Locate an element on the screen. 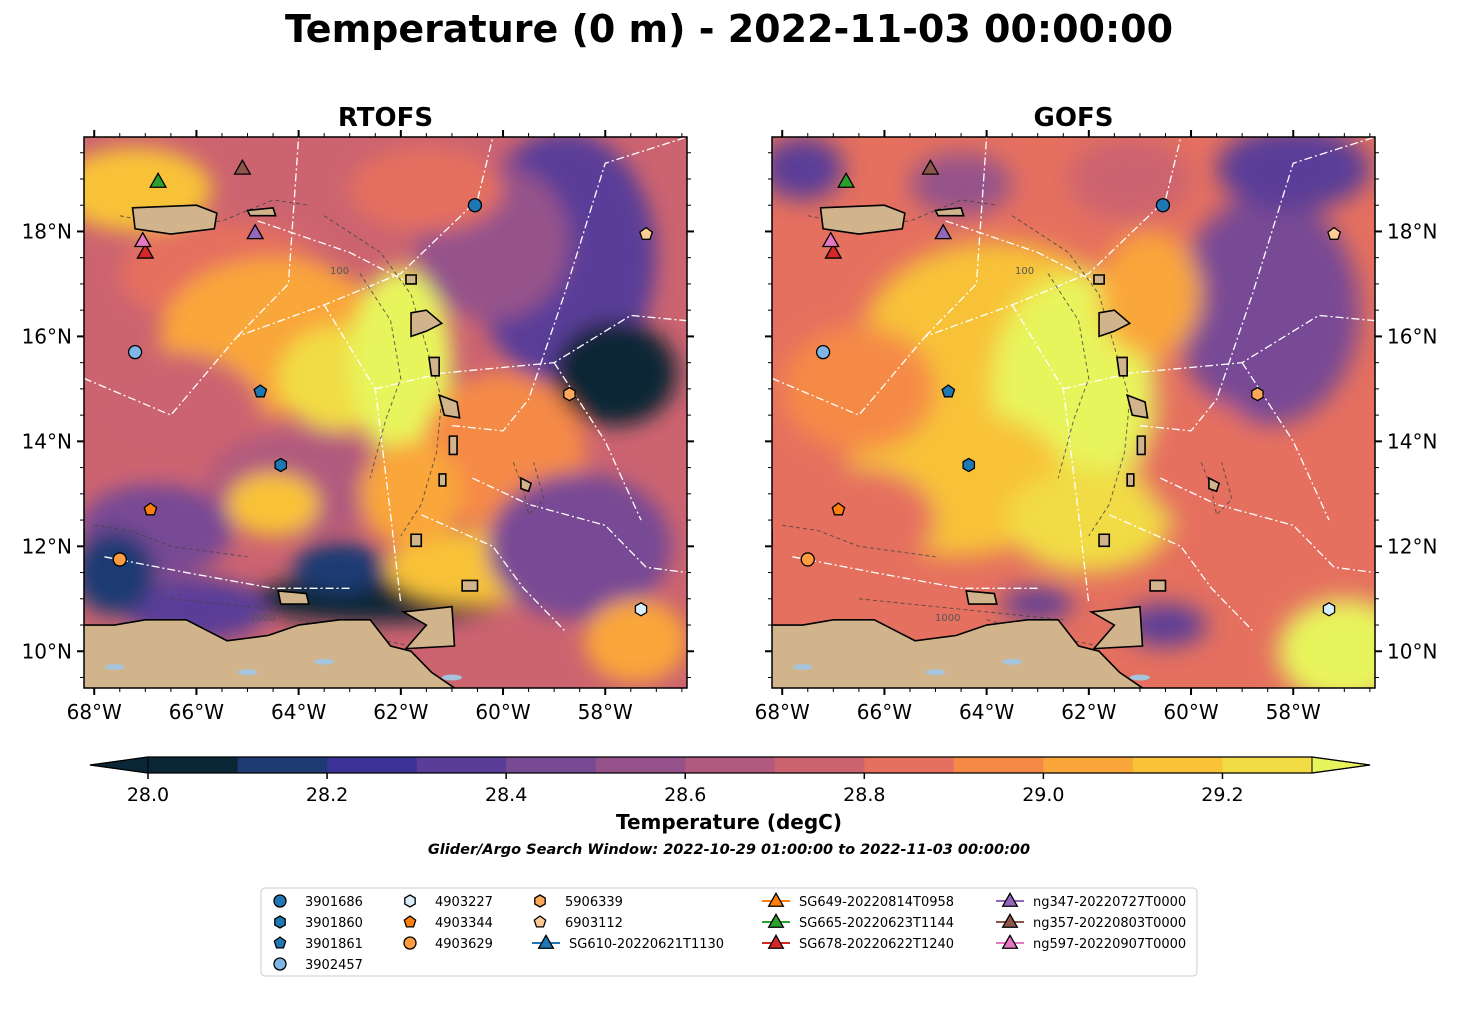 This screenshot has height=1014, width=1459. marker-ng357-20220803T0000 is located at coordinates (242, 166).